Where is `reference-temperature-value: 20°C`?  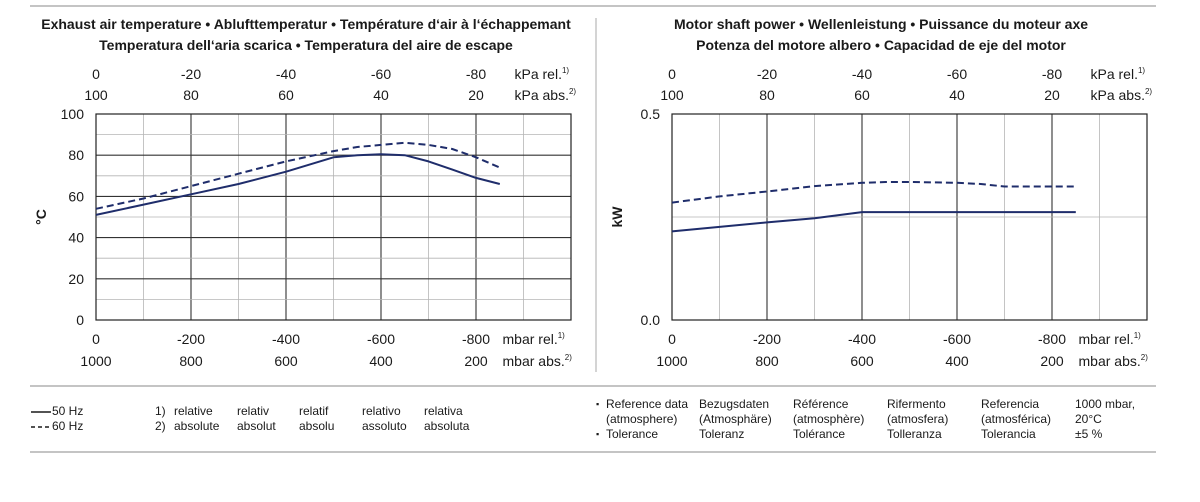
reference-temperature-value: 20°C is located at coordinates (1088, 419).